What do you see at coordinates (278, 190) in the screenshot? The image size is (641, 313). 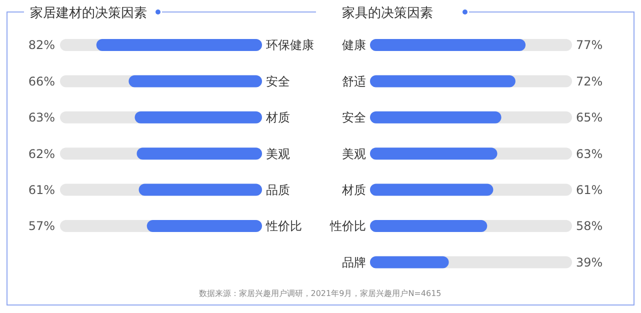 I see `y-tick-label: 品质` at bounding box center [278, 190].